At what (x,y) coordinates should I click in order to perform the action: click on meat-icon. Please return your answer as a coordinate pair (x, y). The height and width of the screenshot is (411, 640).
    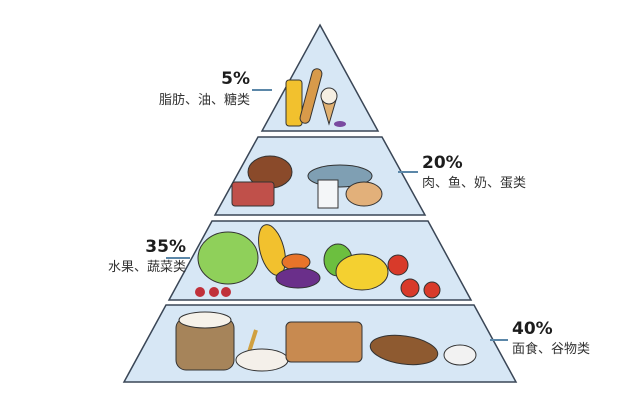
    Looking at the image, I should click on (253, 194).